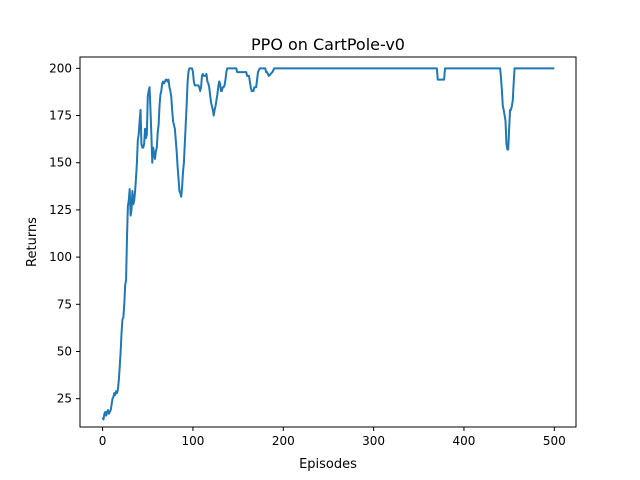 The width and height of the screenshot is (640, 480). Describe the element at coordinates (60, 163) in the screenshot. I see `y-tick-label: 150` at that location.